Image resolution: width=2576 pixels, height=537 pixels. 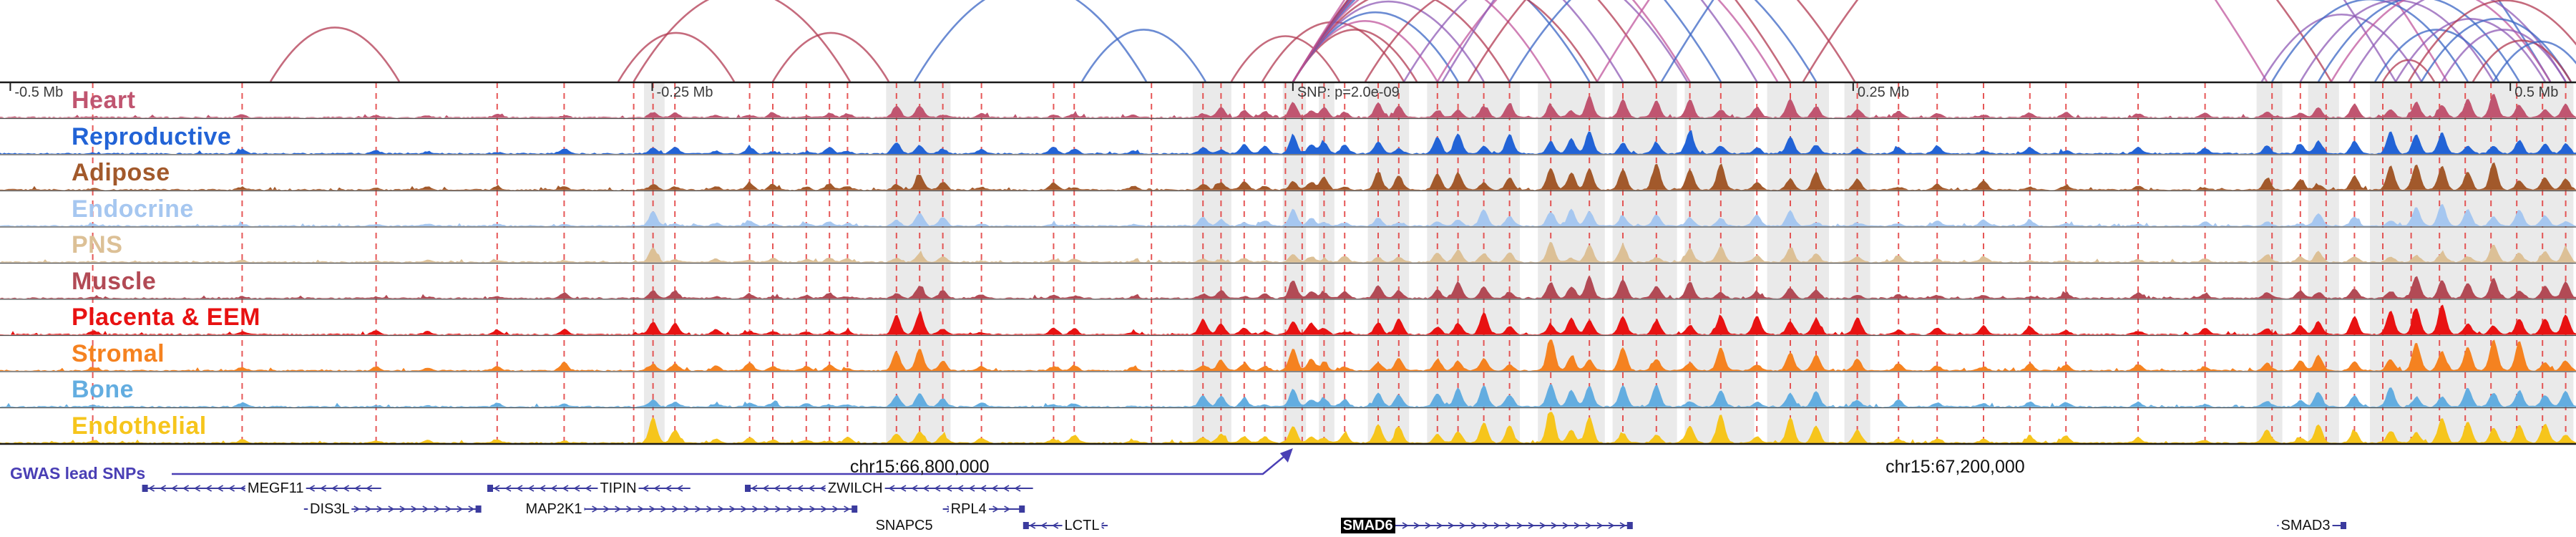 What do you see at coordinates (330, 509) in the screenshot?
I see `gene-label-dis3l: DIS3L` at bounding box center [330, 509].